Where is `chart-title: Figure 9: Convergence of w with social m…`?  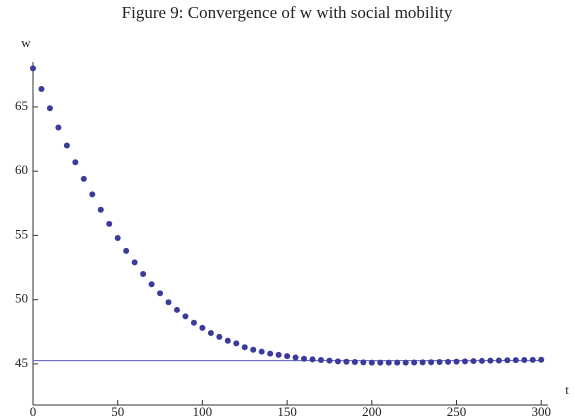 chart-title: Figure 9: Convergence of w with social m… is located at coordinates (287, 12).